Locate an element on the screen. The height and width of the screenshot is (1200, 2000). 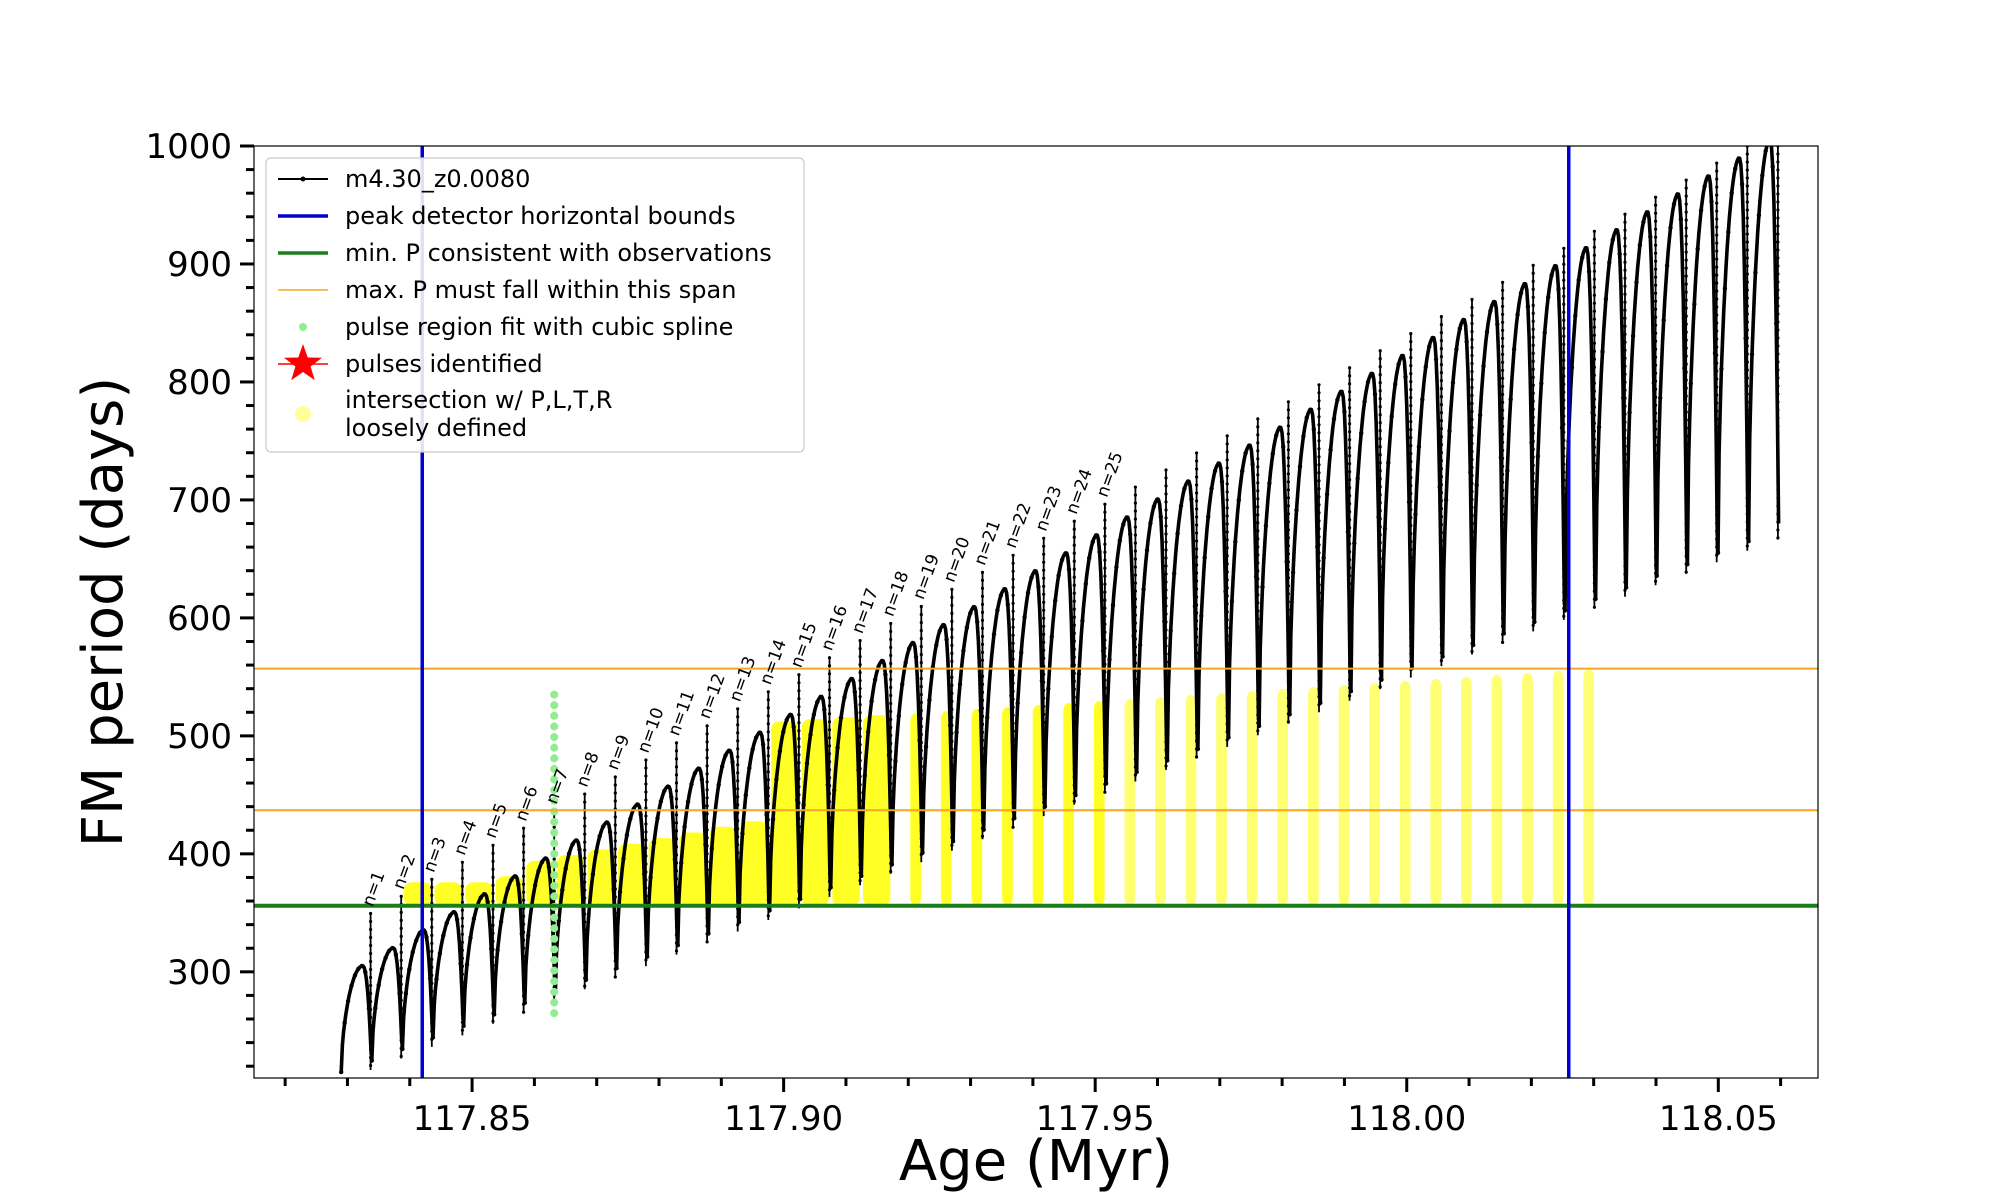
intersection-region is located at coordinates (1313, 796).